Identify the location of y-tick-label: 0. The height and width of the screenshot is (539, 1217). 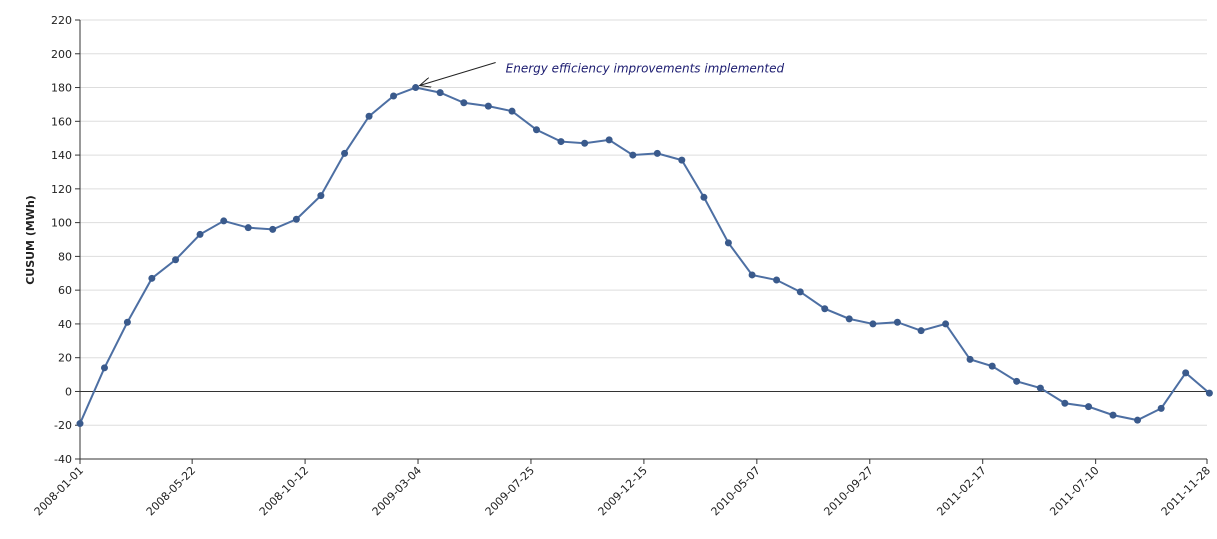
(68, 391).